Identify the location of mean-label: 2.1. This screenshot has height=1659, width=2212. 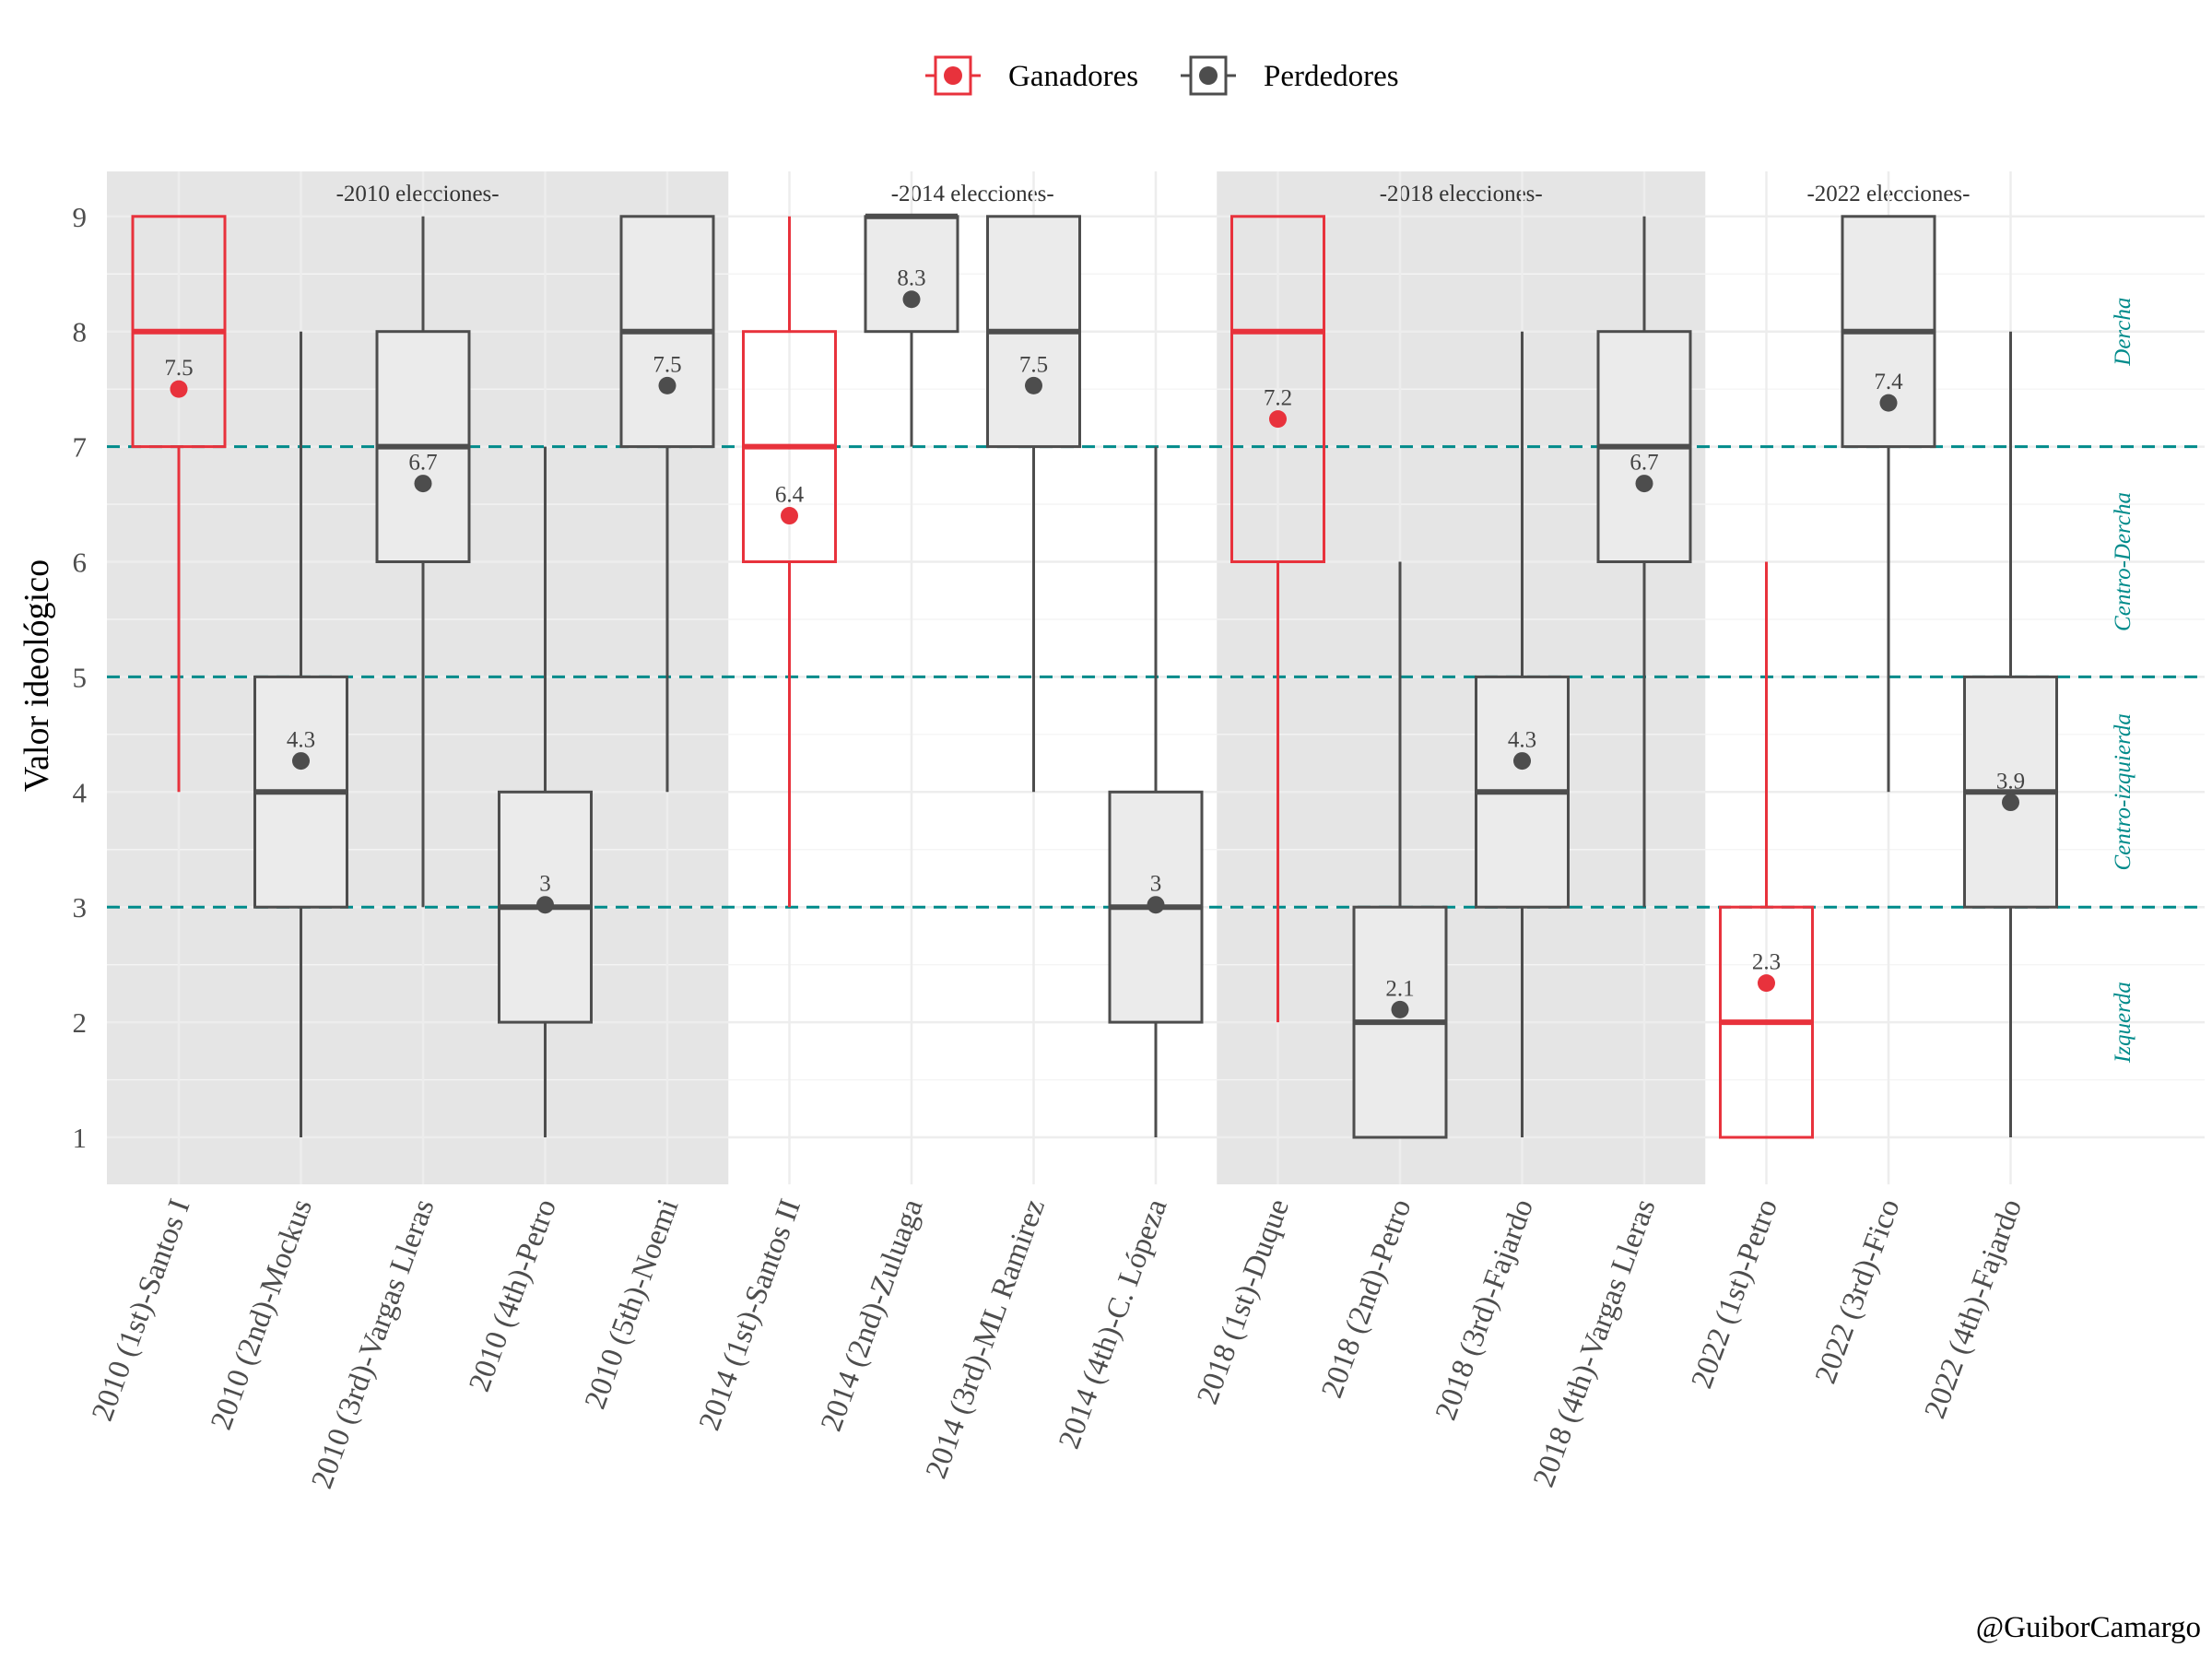
(1399, 988).